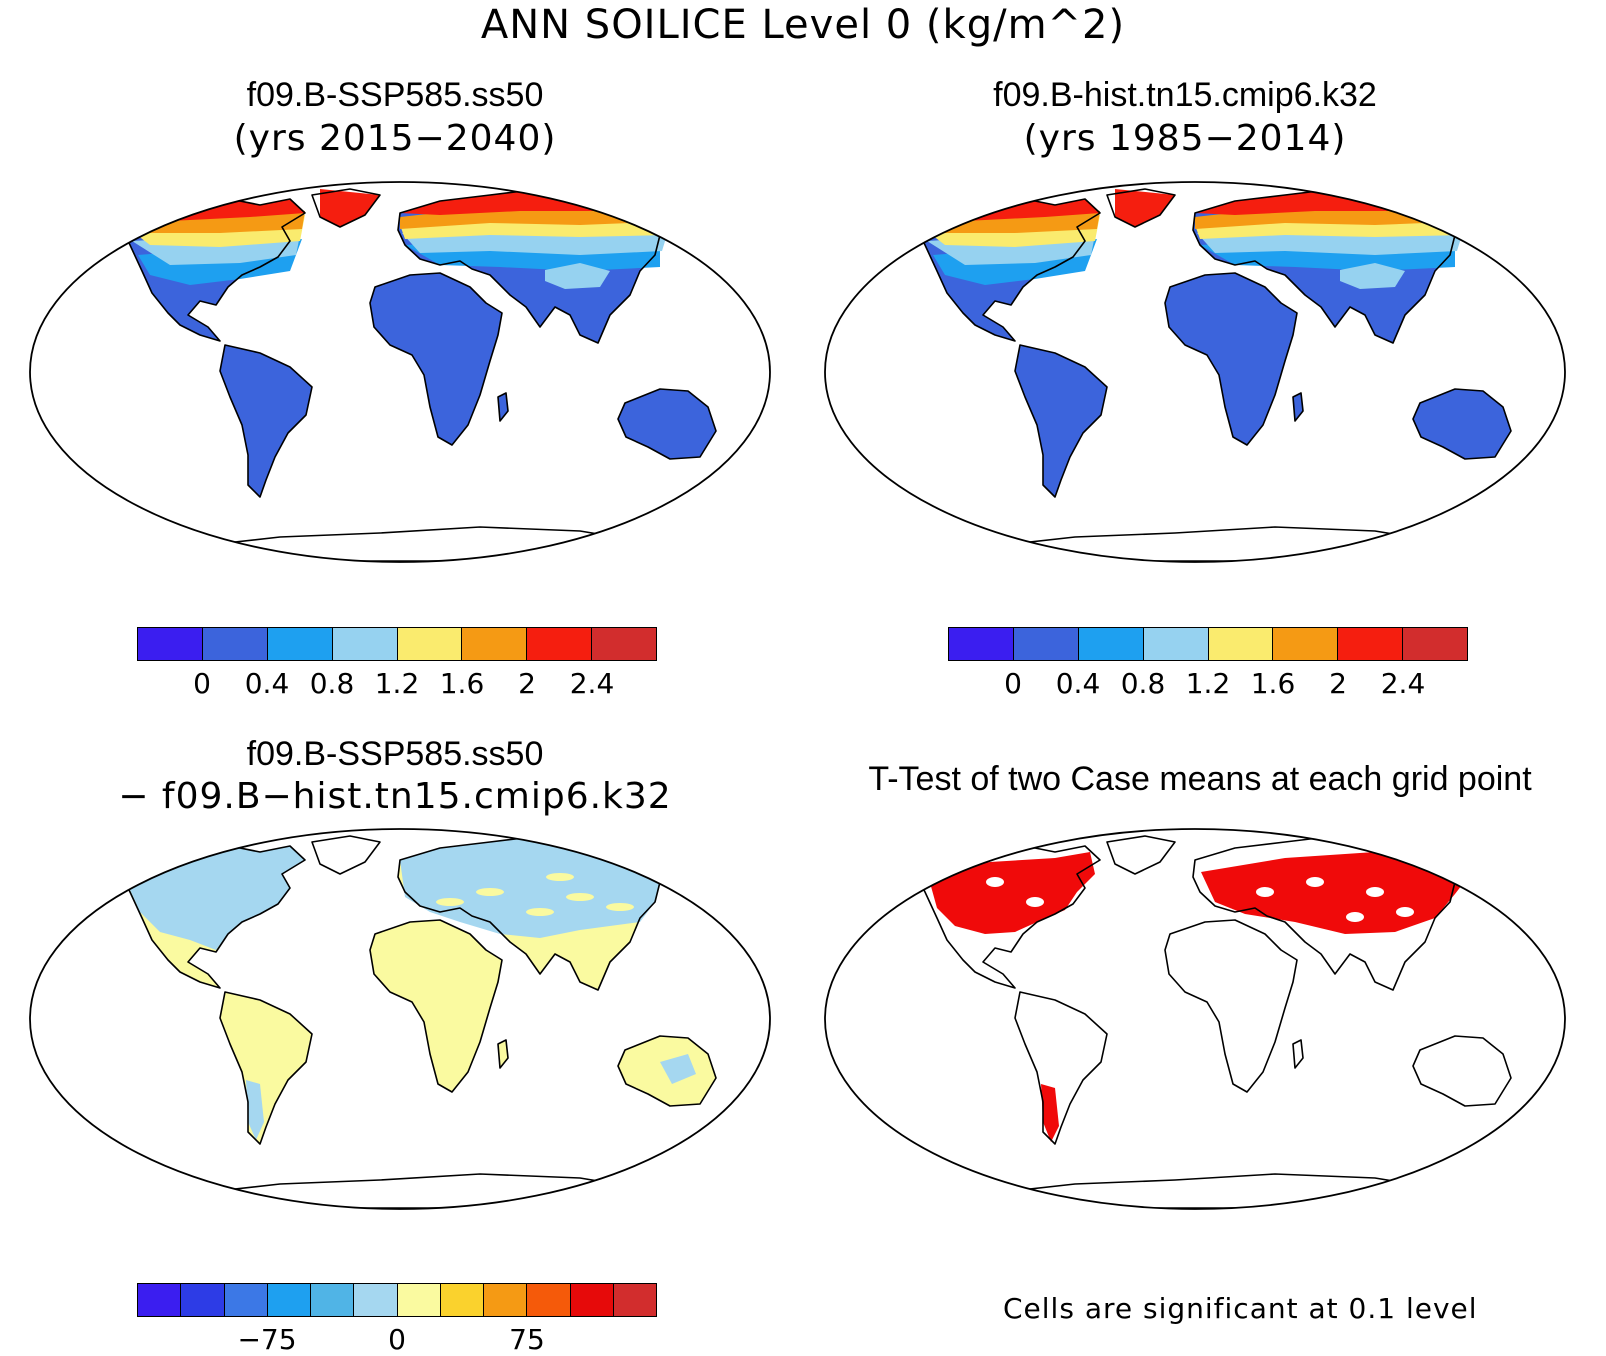 Image resolution: width=1606 pixels, height=1356 pixels. Describe the element at coordinates (267, 1339) in the screenshot. I see `colorbar-tick-label: −75` at that location.